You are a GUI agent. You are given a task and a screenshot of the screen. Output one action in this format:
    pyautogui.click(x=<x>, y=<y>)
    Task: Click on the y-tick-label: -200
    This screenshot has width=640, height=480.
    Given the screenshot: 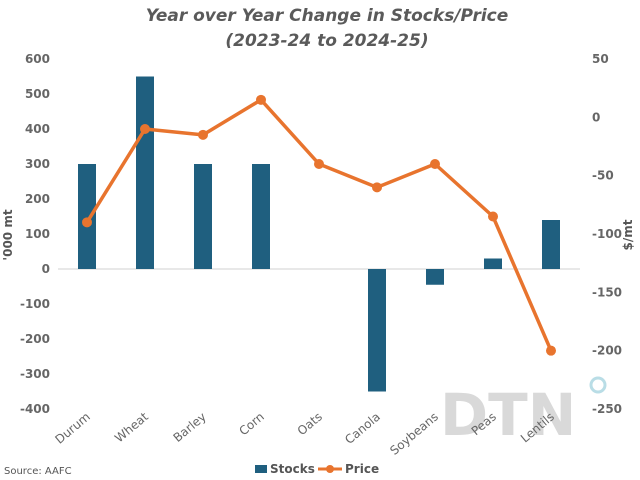 What is the action you would take?
    pyautogui.click(x=35, y=339)
    